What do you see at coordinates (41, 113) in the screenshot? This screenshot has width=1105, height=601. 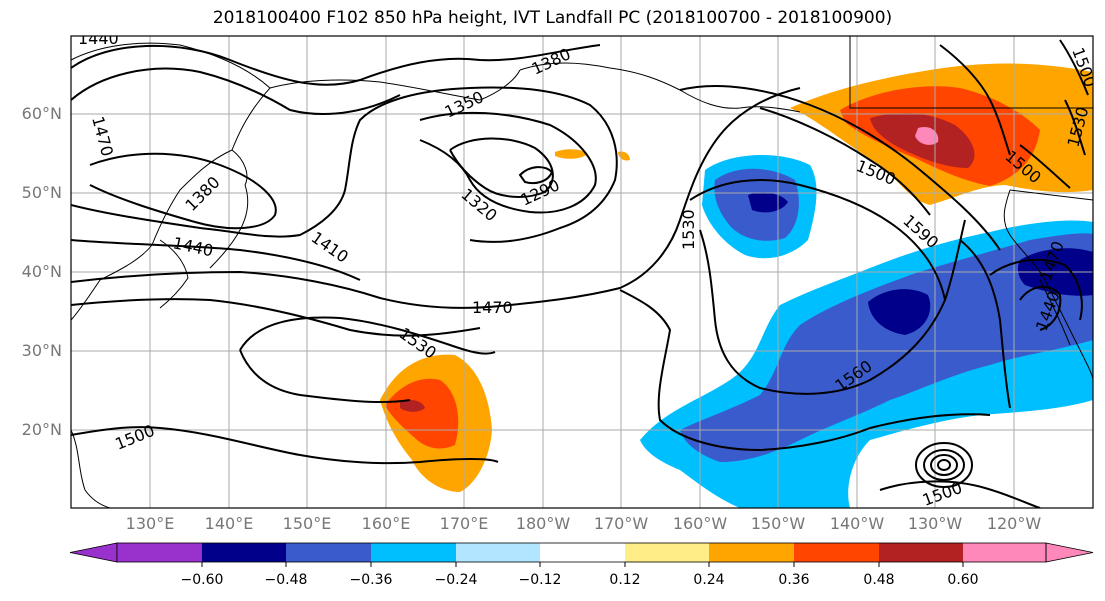 I see `lat-label: 60°N` at bounding box center [41, 113].